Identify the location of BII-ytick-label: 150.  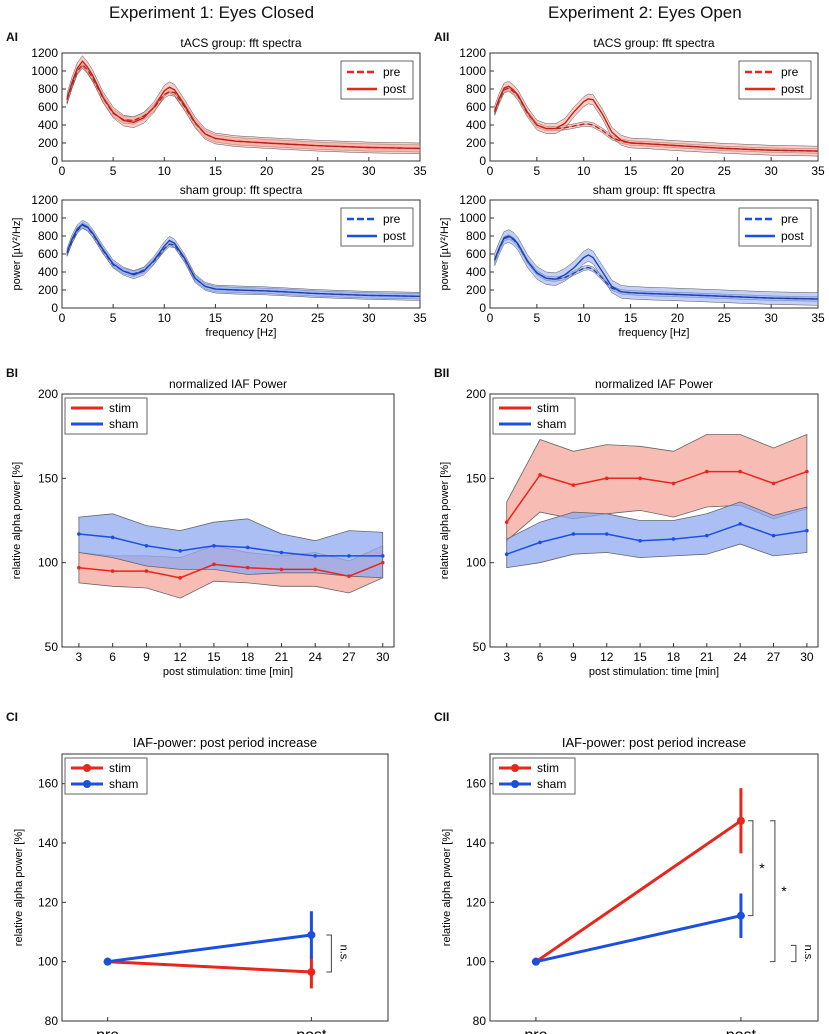
(476, 478).